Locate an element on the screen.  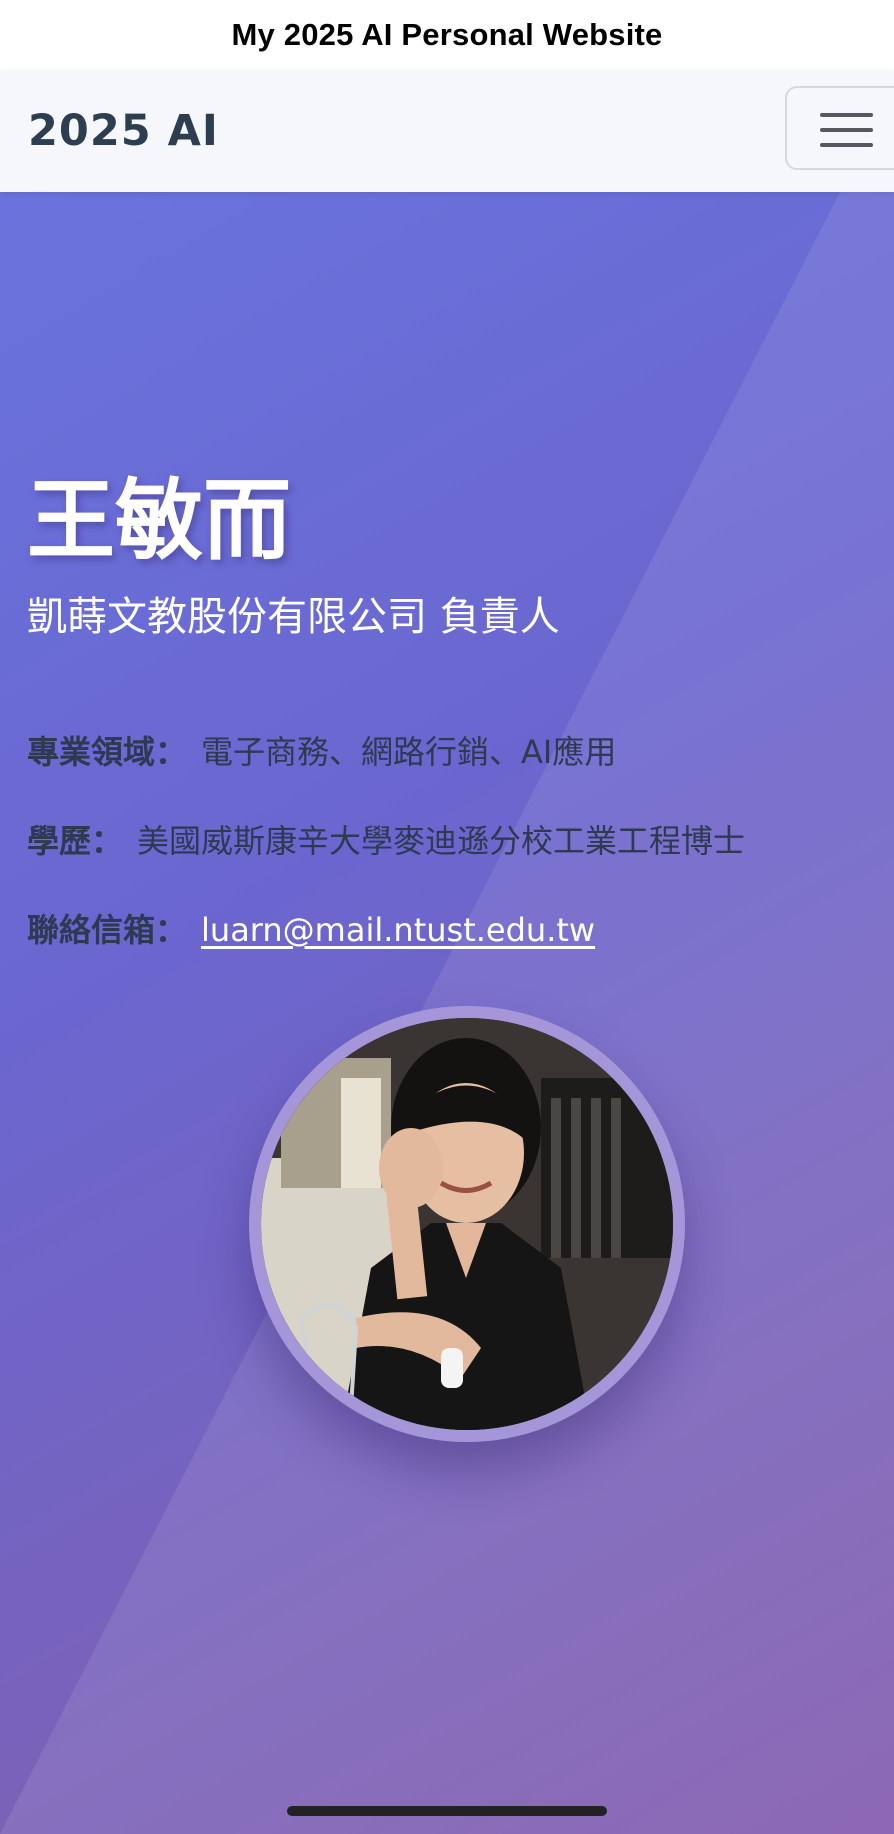
info-education-row: 學歷： 美國威斯康辛大學麥迪遜分校工業工程博士 is located at coordinates (386, 839).